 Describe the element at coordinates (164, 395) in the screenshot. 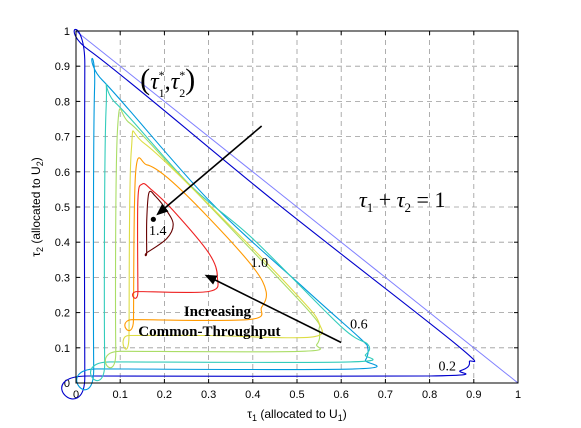

I see `x-tick-label: 0.2` at that location.